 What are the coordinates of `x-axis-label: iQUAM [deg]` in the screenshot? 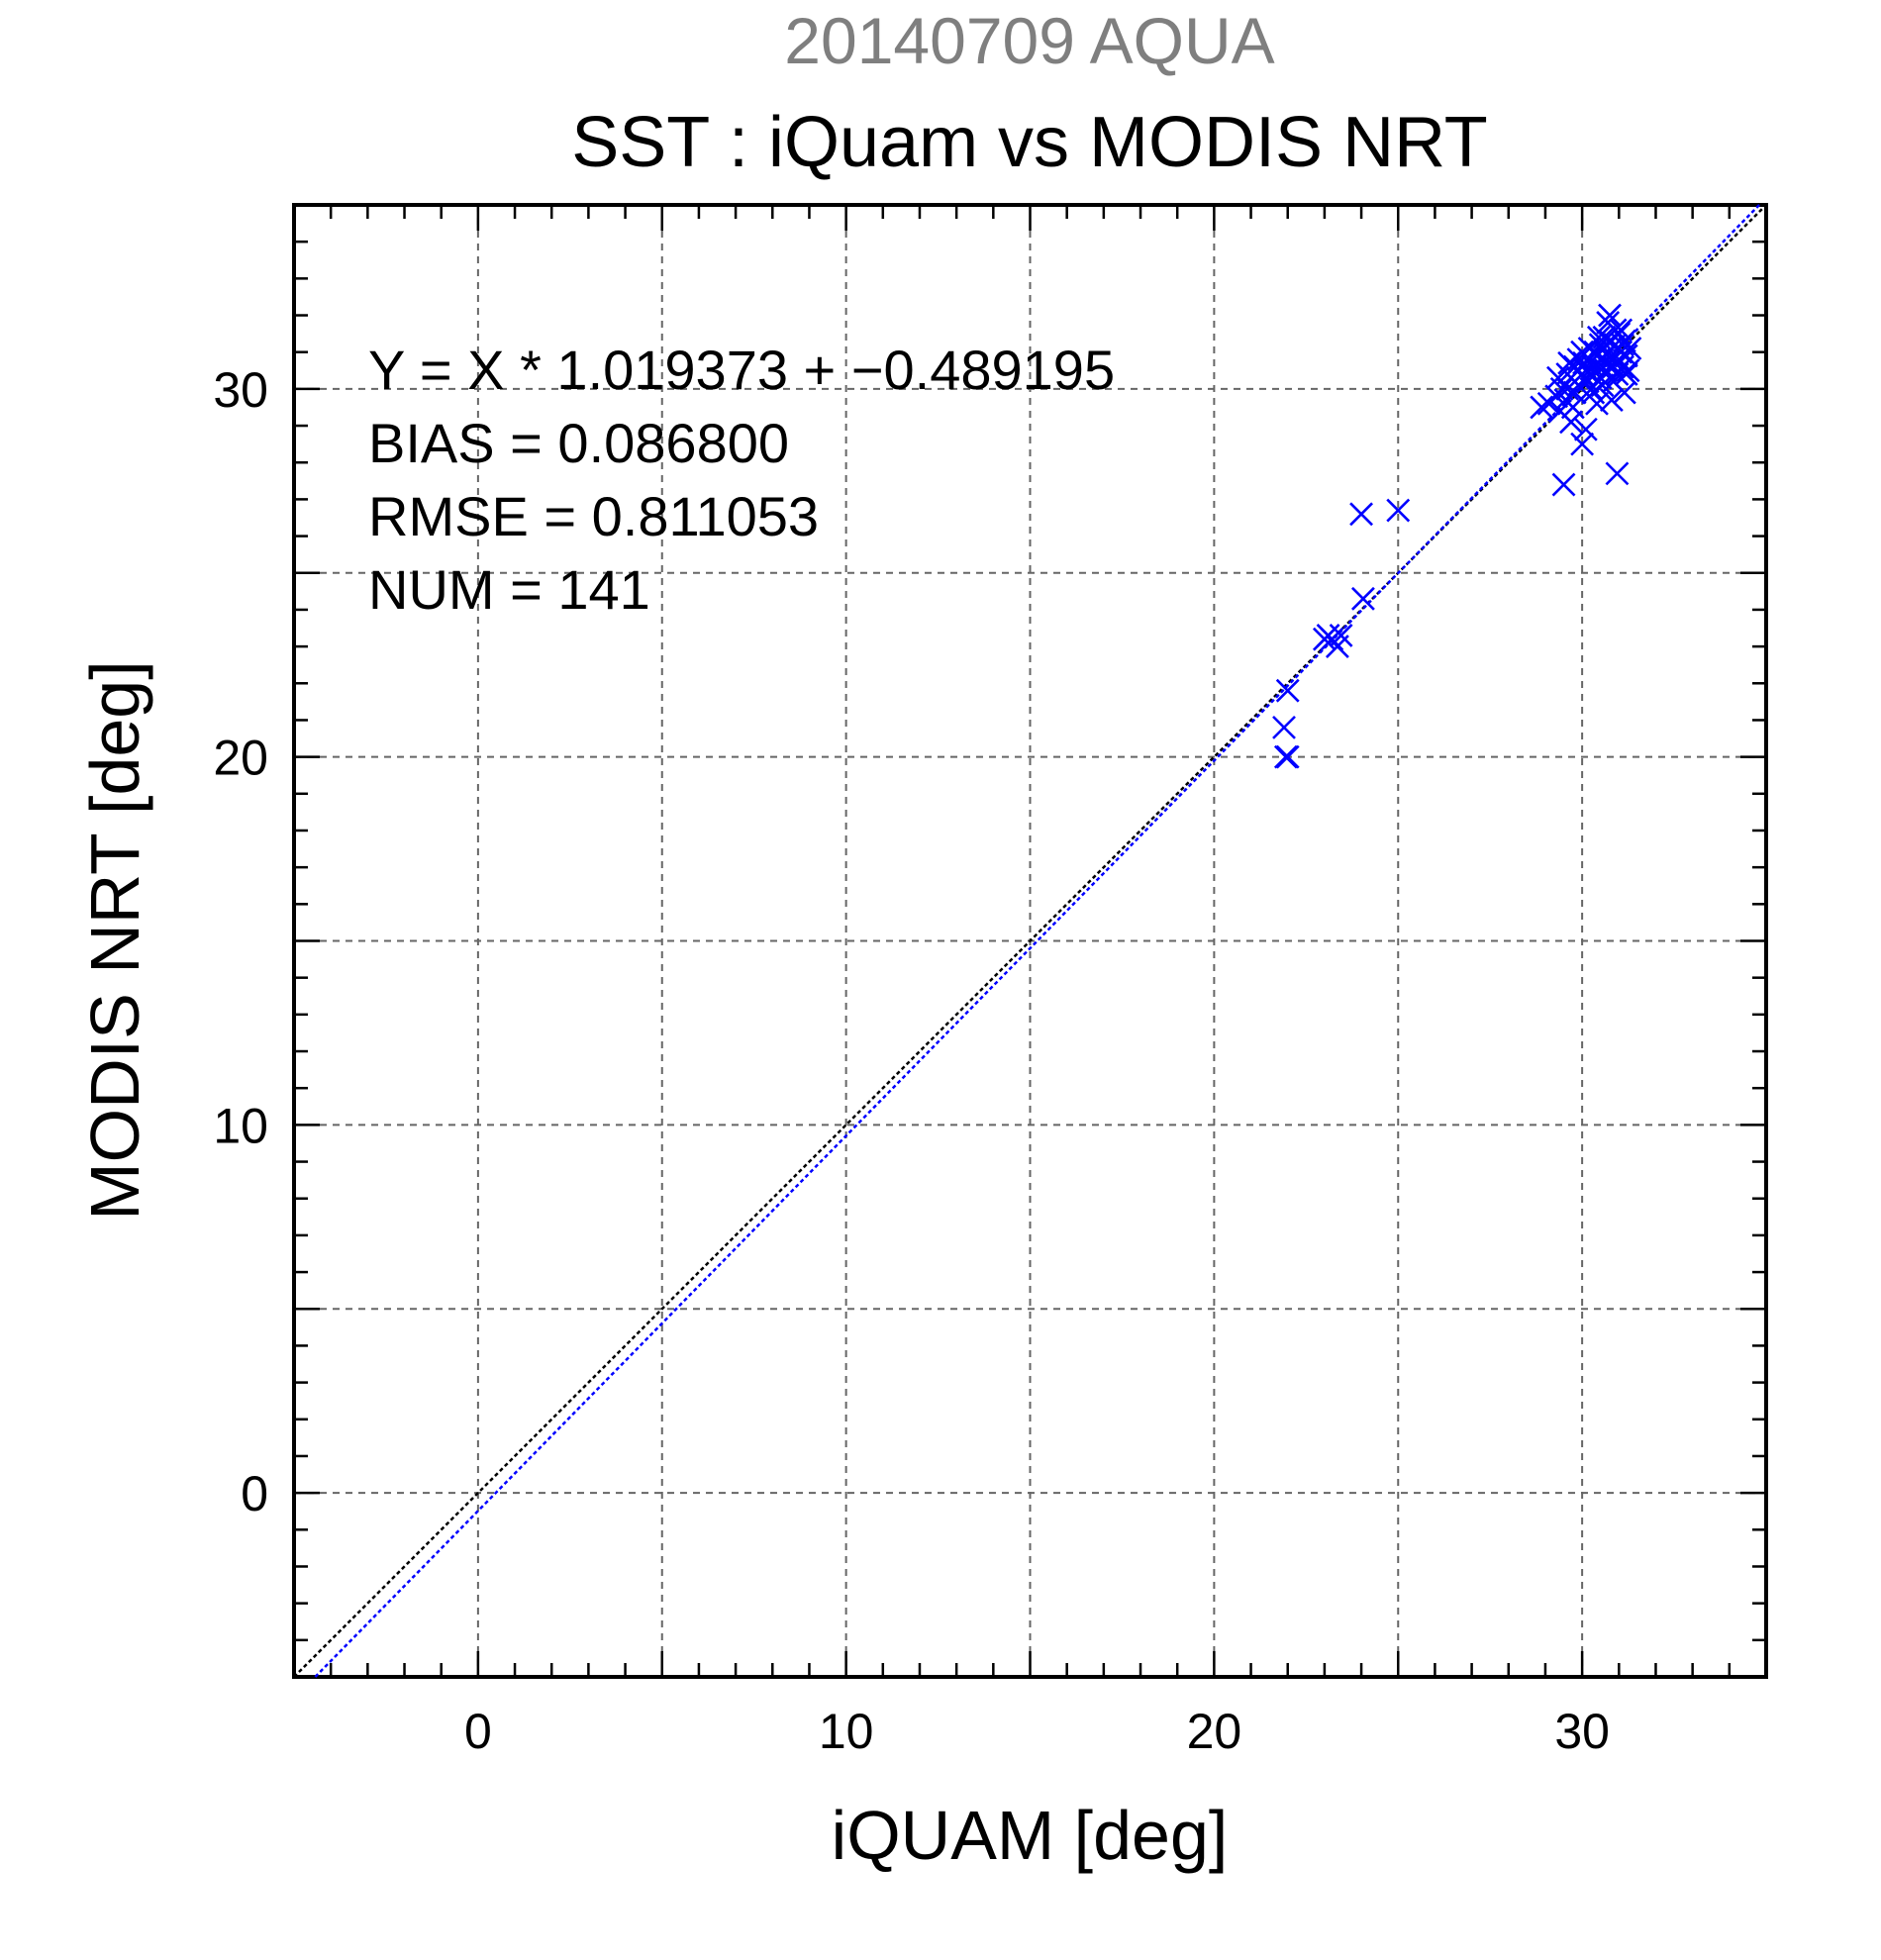 It's located at (1030, 1835).